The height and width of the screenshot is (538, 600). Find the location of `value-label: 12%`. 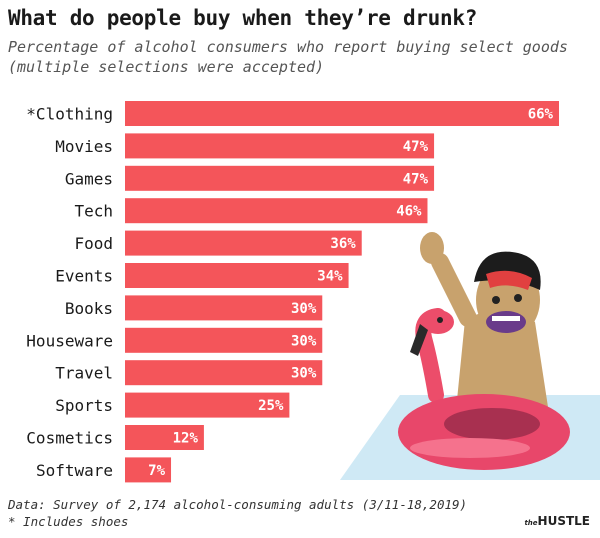

value-label: 12% is located at coordinates (186, 439).